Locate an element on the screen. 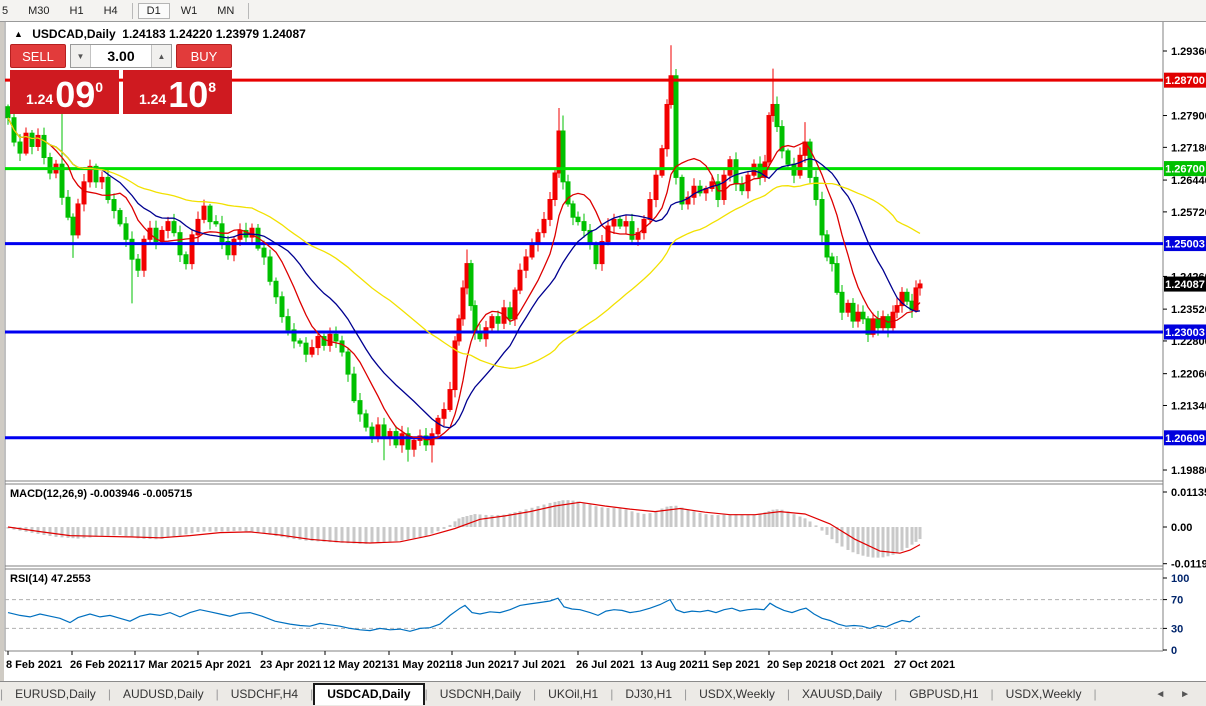 This screenshot has height=706, width=1206. price-axis-label: 1.29360 is located at coordinates (1188, 52).